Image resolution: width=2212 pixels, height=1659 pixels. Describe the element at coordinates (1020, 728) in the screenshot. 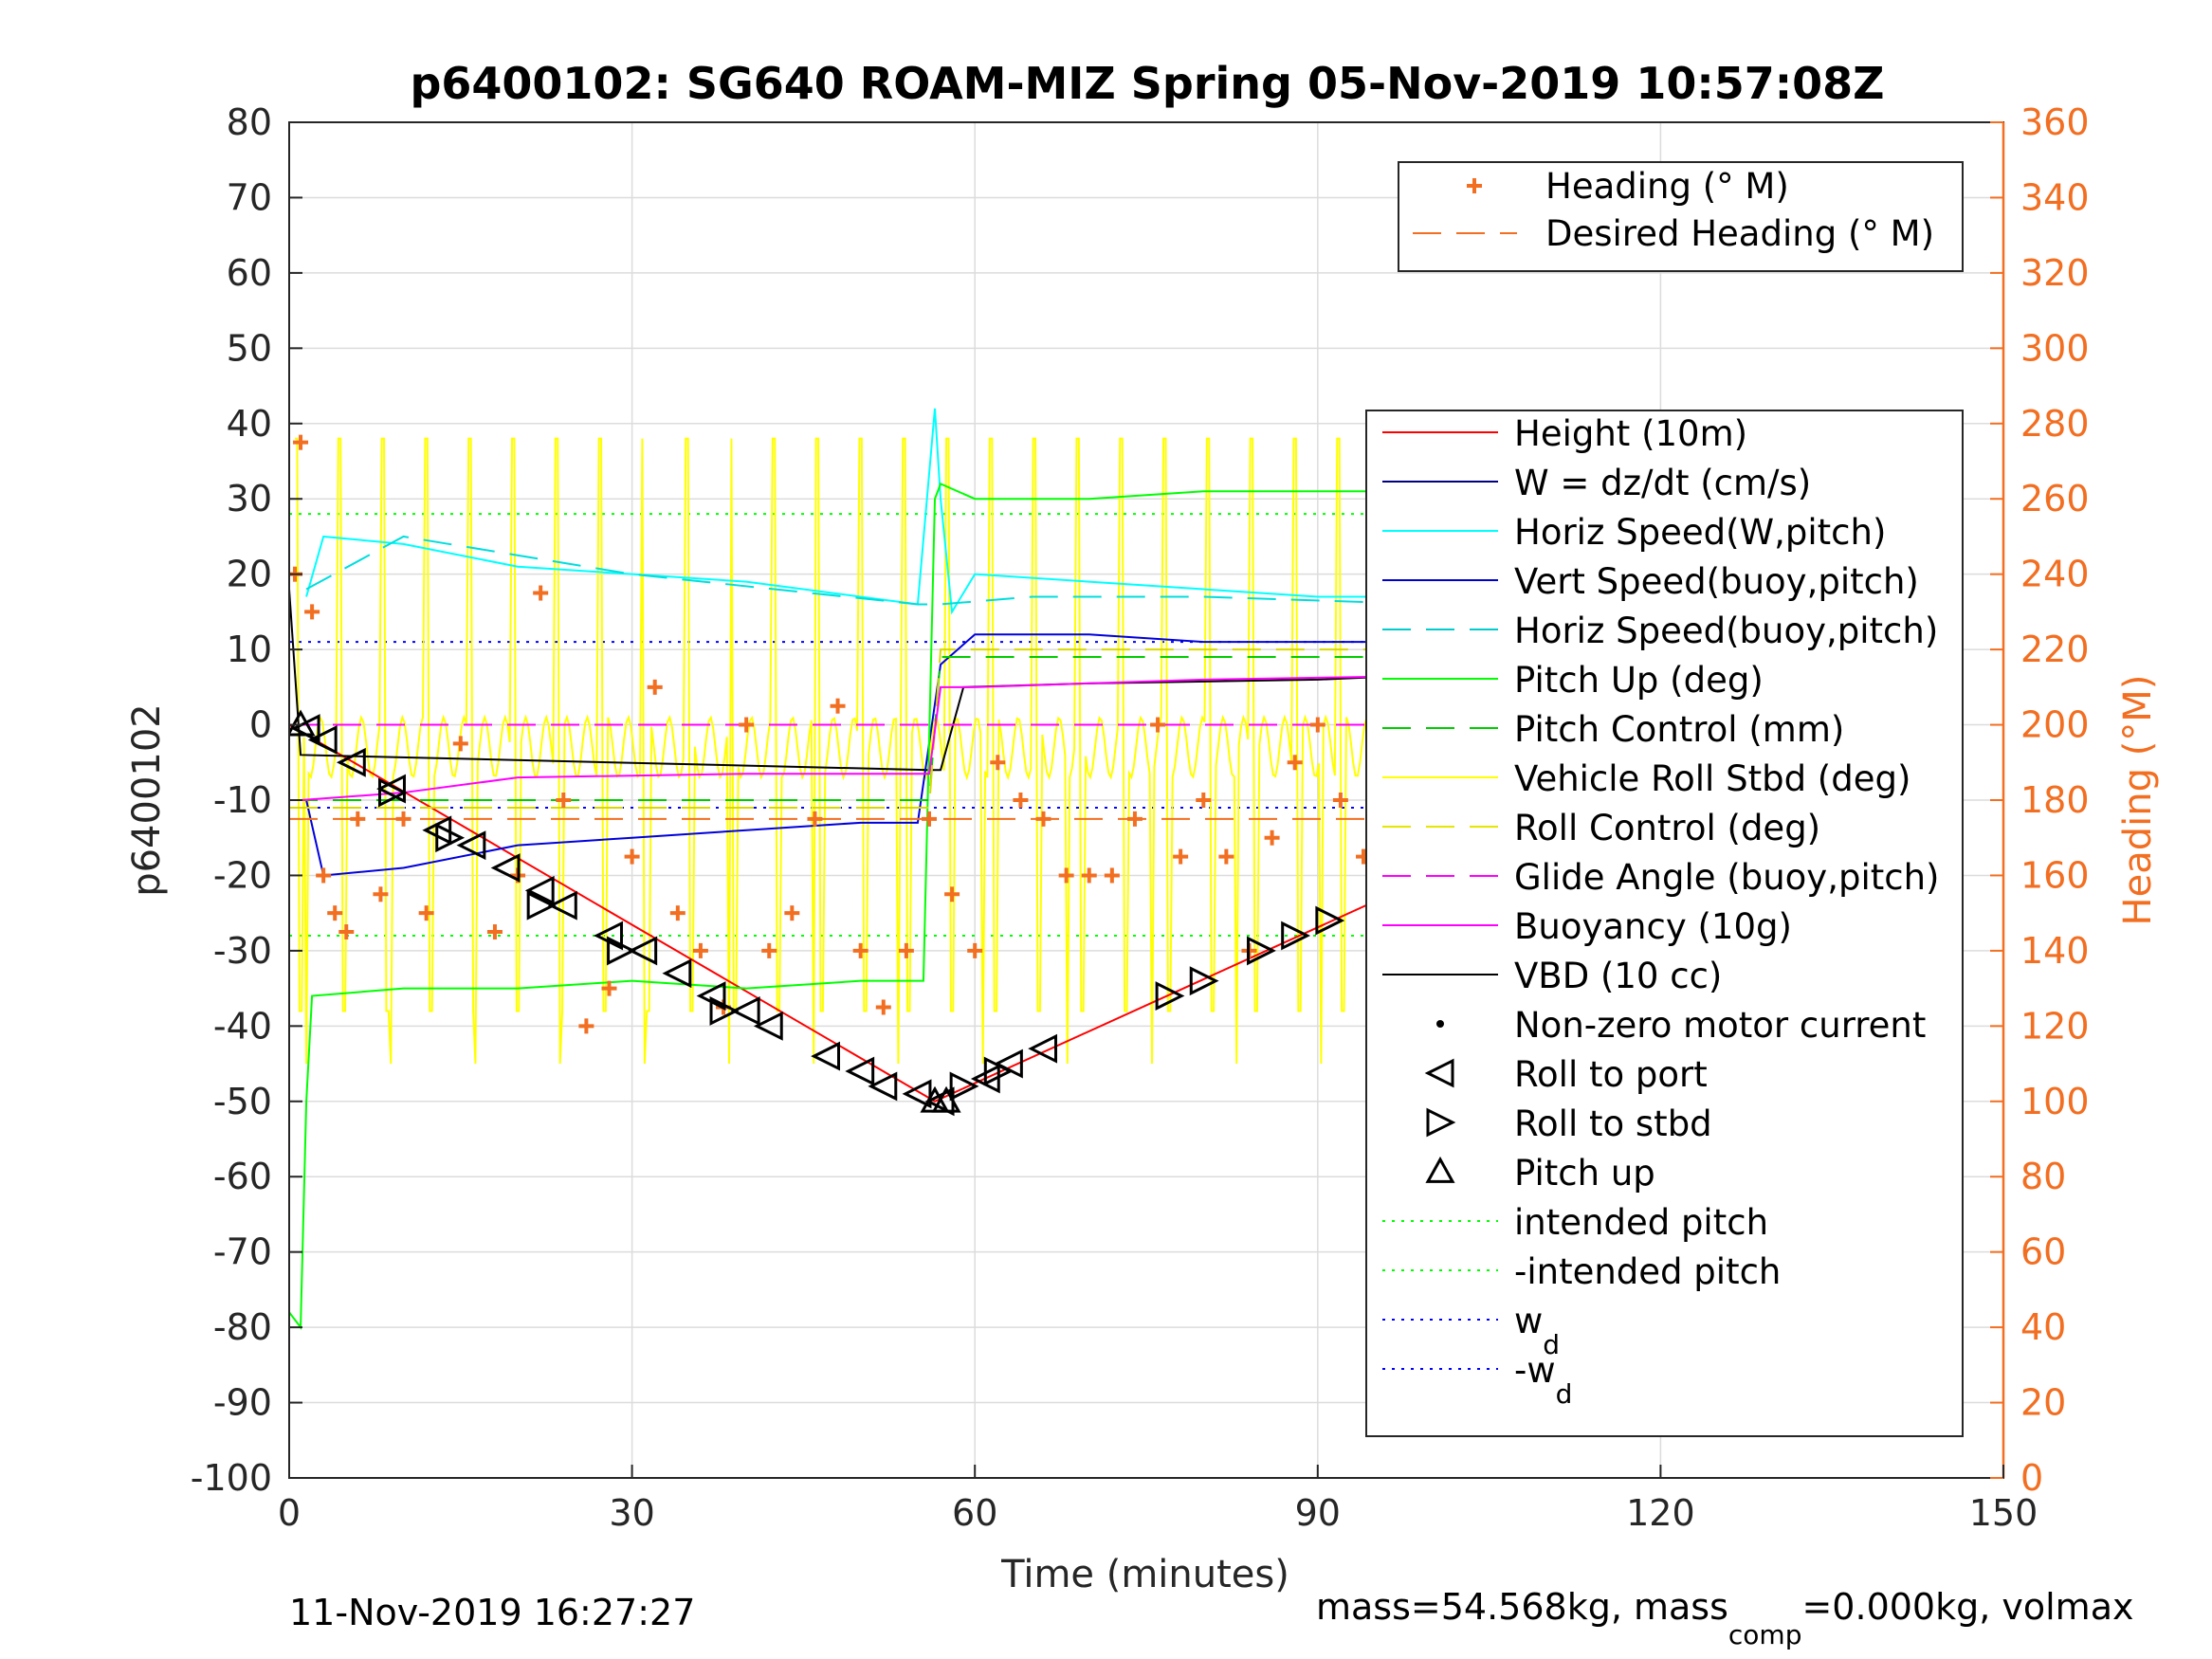

I see `series-pitch-control-mm` at that location.